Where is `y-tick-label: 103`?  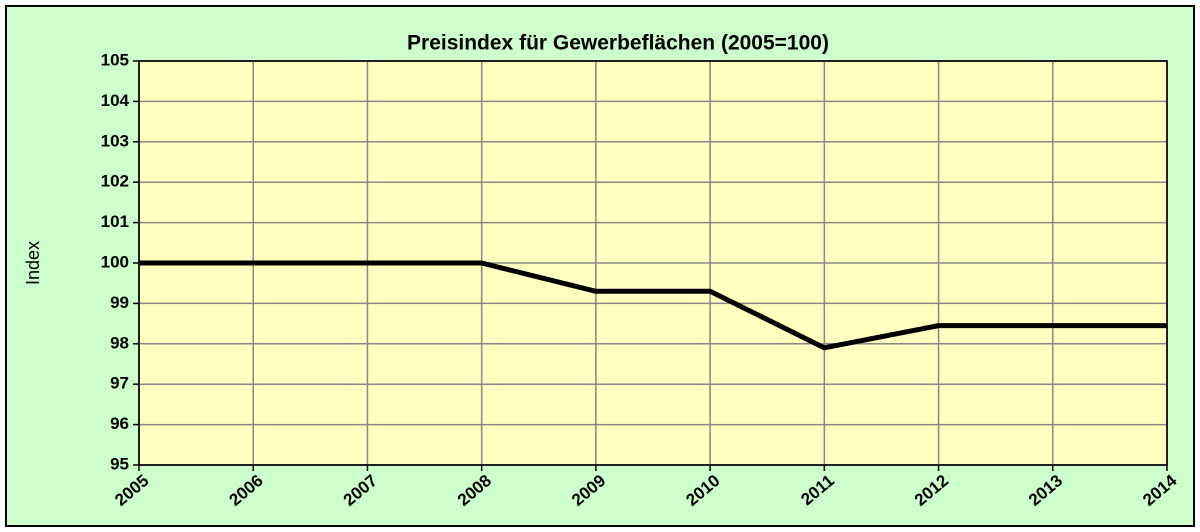 y-tick-label: 103 is located at coordinates (115, 140).